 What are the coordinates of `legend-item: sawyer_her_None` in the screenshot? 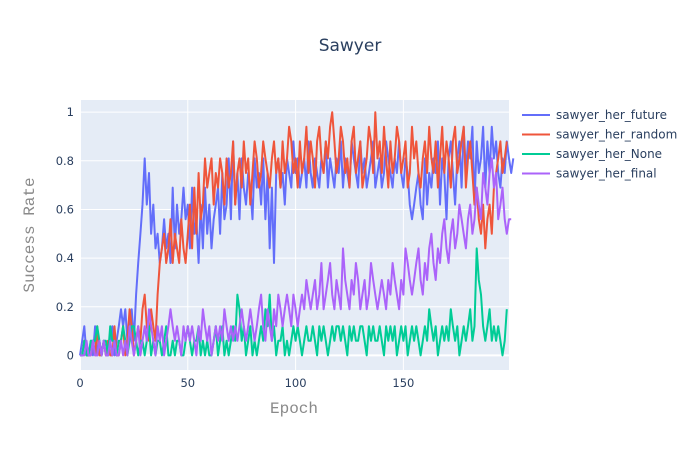 It's located at (592, 154).